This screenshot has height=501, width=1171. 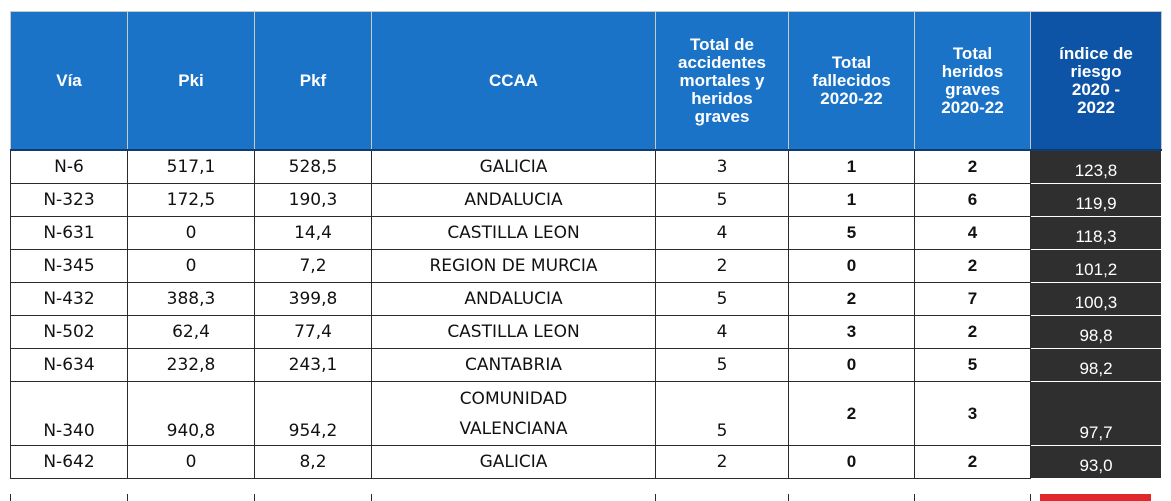 I want to click on cell-risk-index: 93,0, so click(x=1096, y=462).